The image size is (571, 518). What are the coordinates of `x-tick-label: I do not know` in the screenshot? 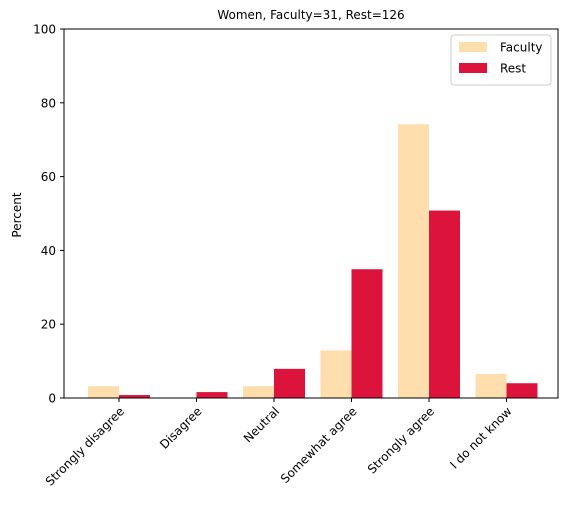 It's located at (481, 438).